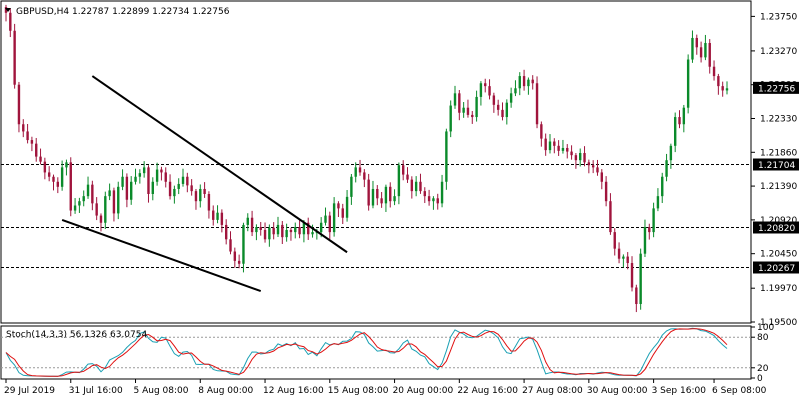 This screenshot has width=800, height=400. What do you see at coordinates (423, 391) in the screenshot?
I see `time-tick-label: 20 Aug 00:00` at bounding box center [423, 391].